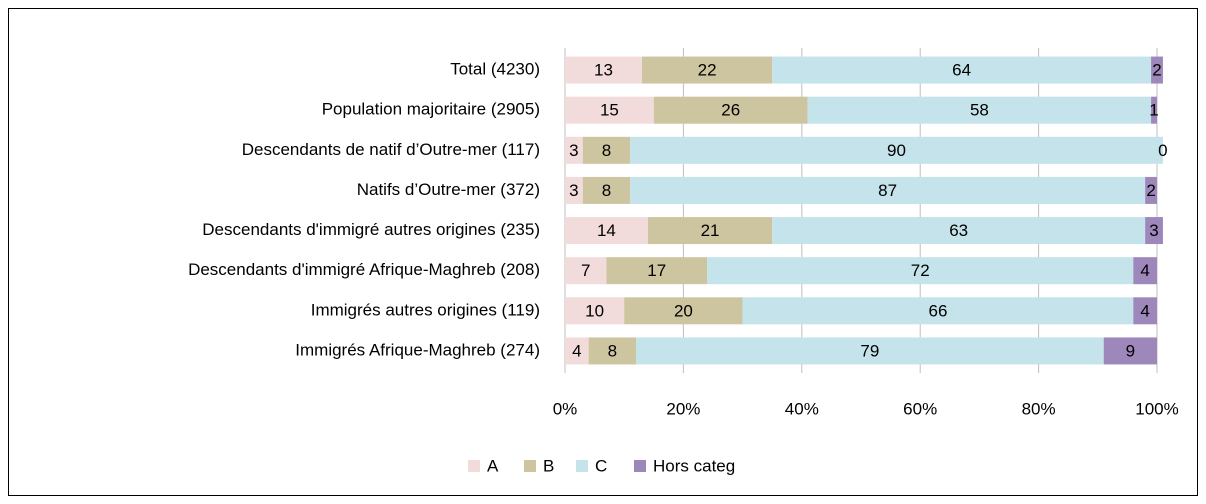 This screenshot has width=1206, height=504. What do you see at coordinates (548, 465) in the screenshot?
I see `legend-label: B` at bounding box center [548, 465].